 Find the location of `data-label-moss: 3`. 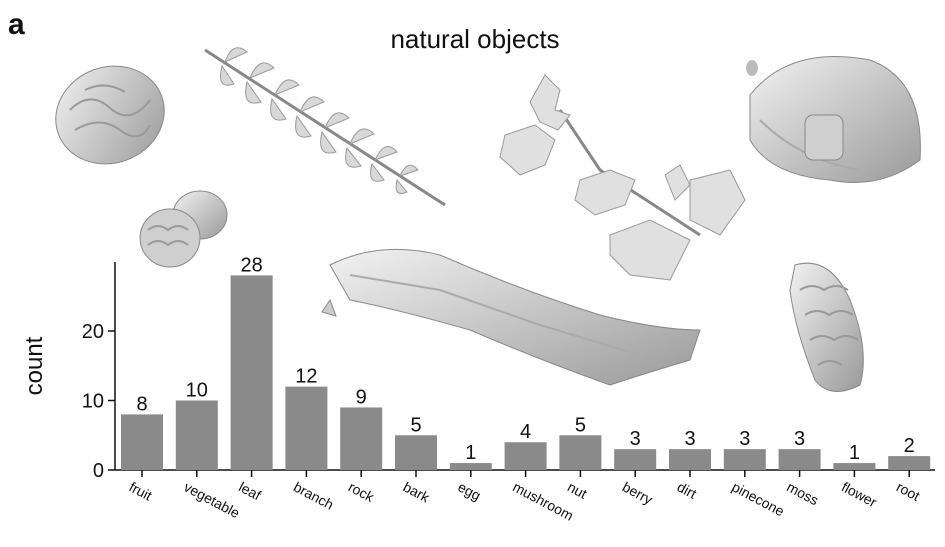

data-label-moss: 3 is located at coordinates (799, 439).